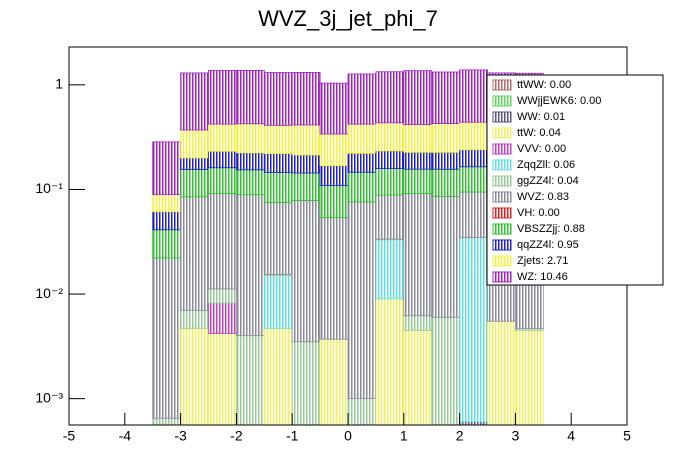  What do you see at coordinates (544, 85) in the screenshot?
I see `legend-label: ttWW: 0.00` at bounding box center [544, 85].